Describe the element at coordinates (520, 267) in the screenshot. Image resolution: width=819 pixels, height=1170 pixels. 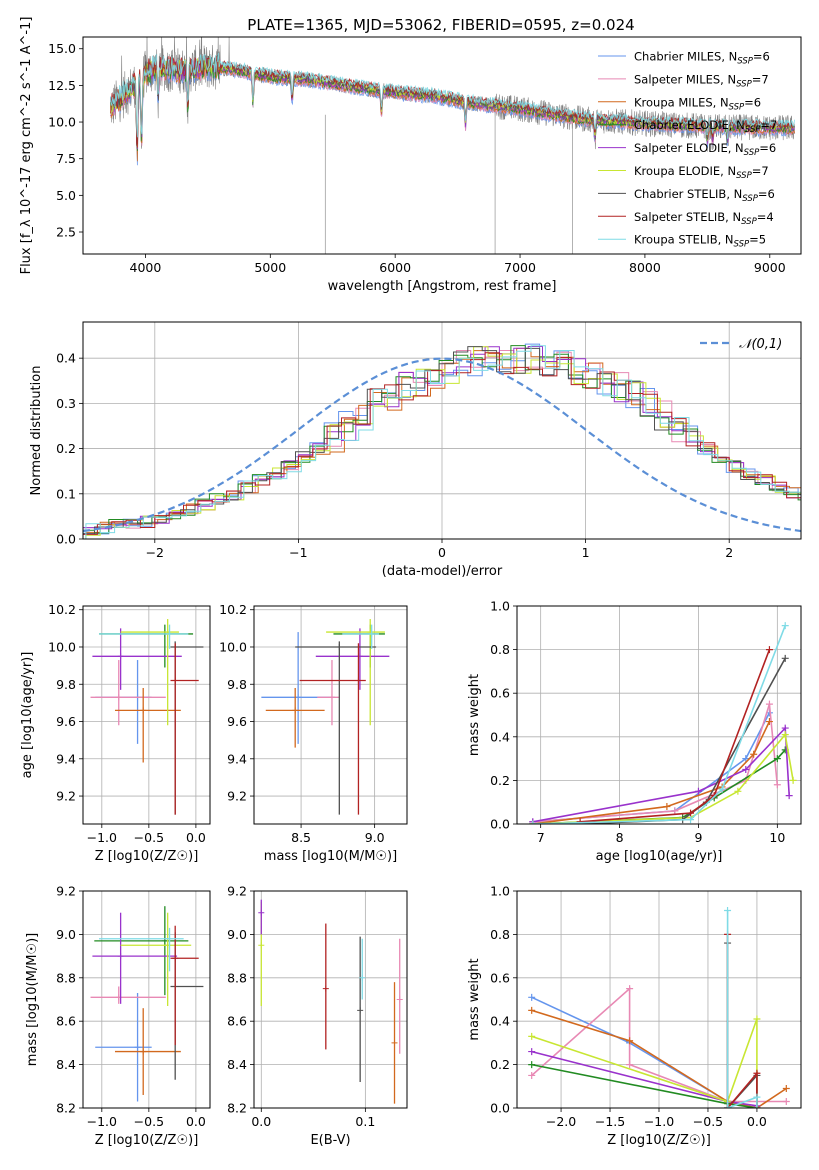
I see `x-tick-label: 7000` at that location.